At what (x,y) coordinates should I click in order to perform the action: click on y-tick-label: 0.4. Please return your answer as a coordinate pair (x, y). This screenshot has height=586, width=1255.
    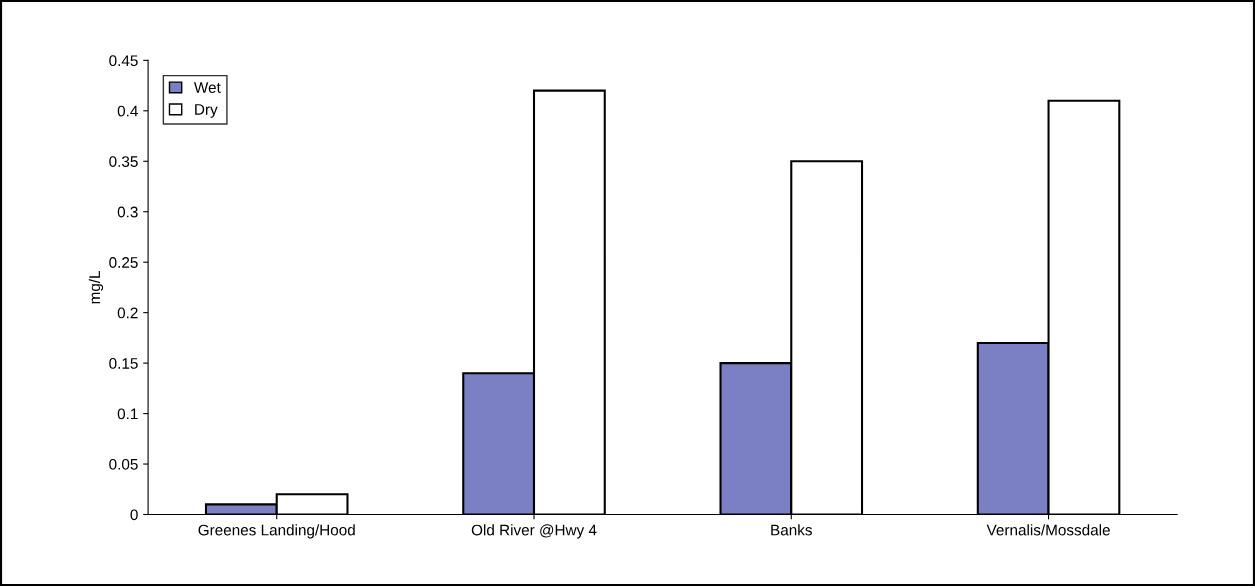
    Looking at the image, I should click on (127, 111).